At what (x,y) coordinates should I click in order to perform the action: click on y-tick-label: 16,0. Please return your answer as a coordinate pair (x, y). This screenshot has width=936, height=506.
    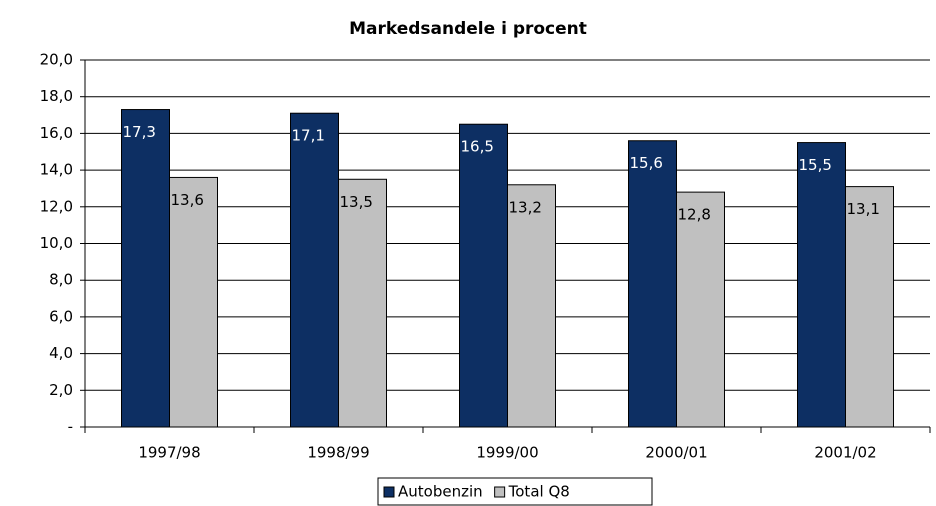
    Looking at the image, I should click on (56, 133).